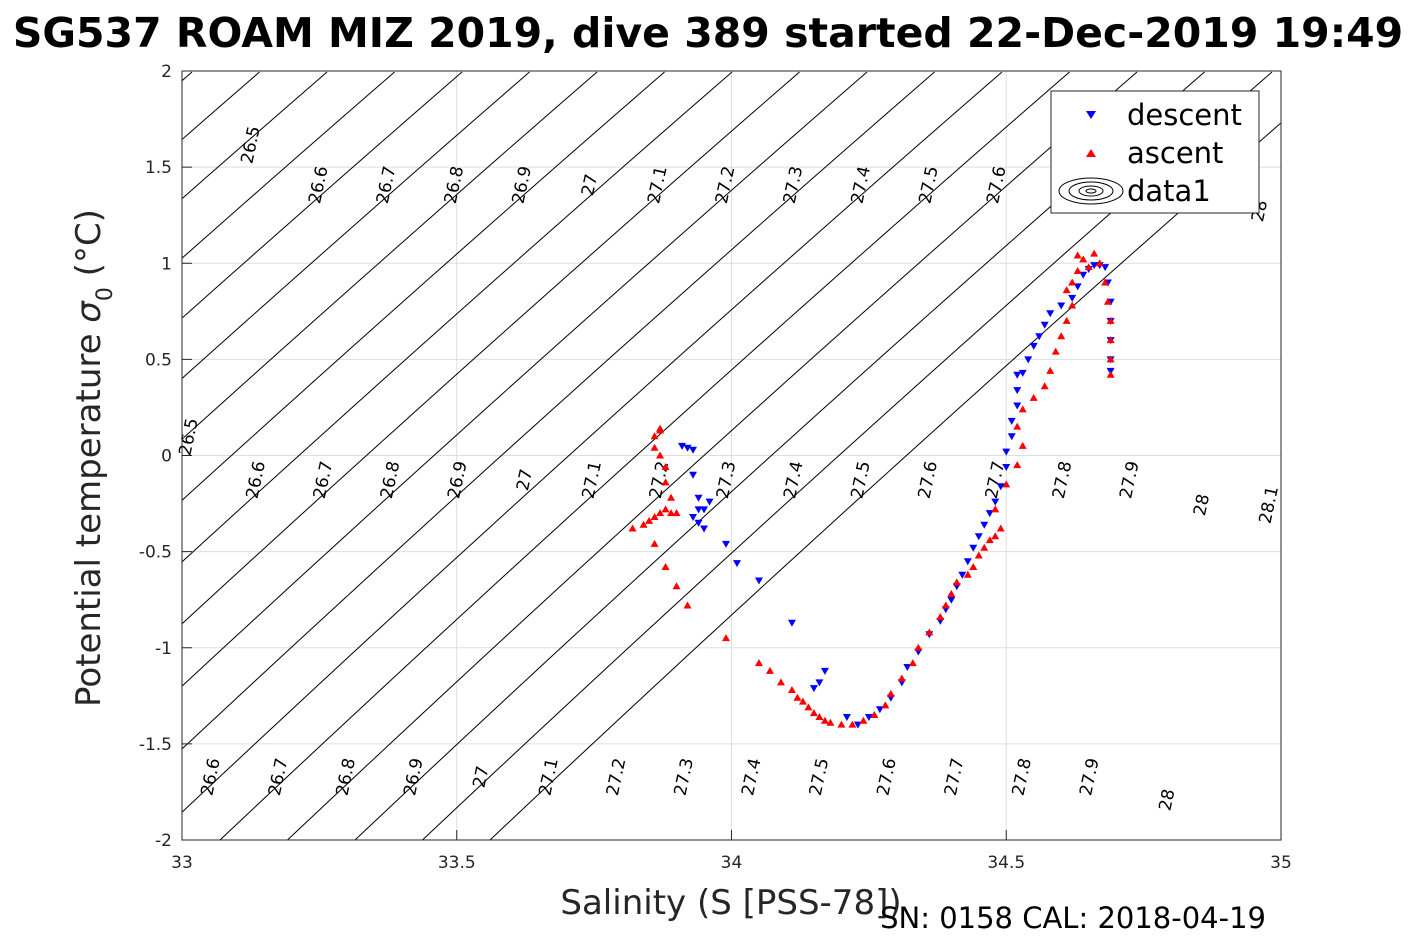 This screenshot has height=945, width=1417. I want to click on isopycnal-label: 27, so click(590, 184).